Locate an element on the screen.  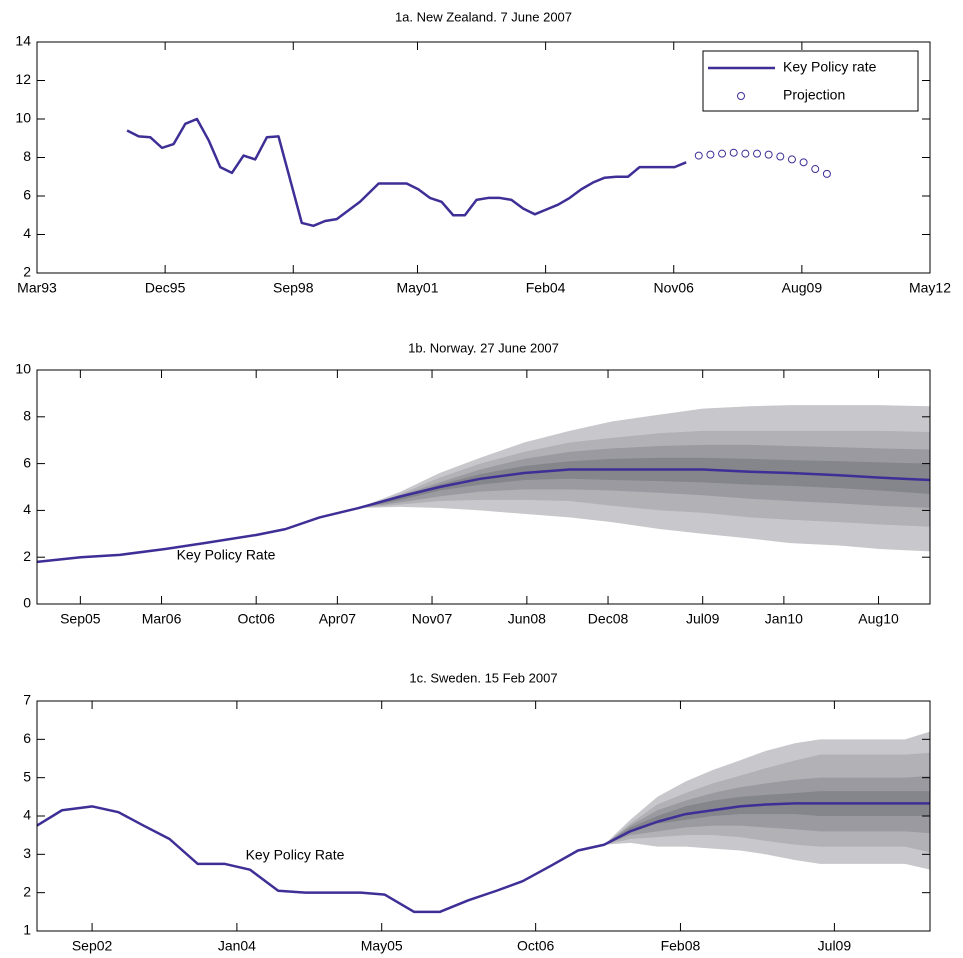
x-tick-label: Sep05 is located at coordinates (80, 619).